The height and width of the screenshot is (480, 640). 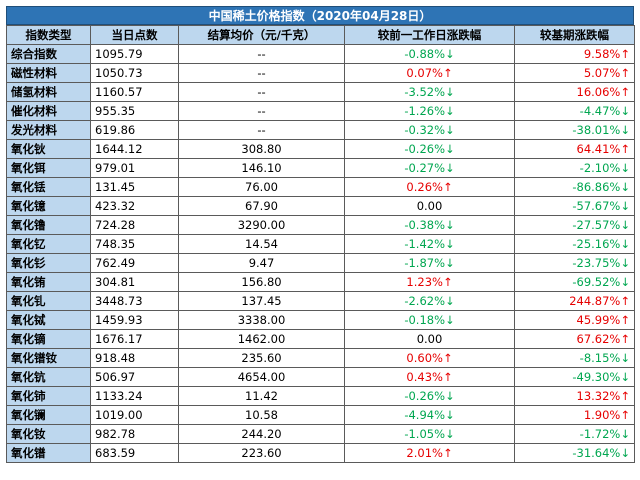 What do you see at coordinates (134, 377) in the screenshot?
I see `points-cell: 506.97` at bounding box center [134, 377].